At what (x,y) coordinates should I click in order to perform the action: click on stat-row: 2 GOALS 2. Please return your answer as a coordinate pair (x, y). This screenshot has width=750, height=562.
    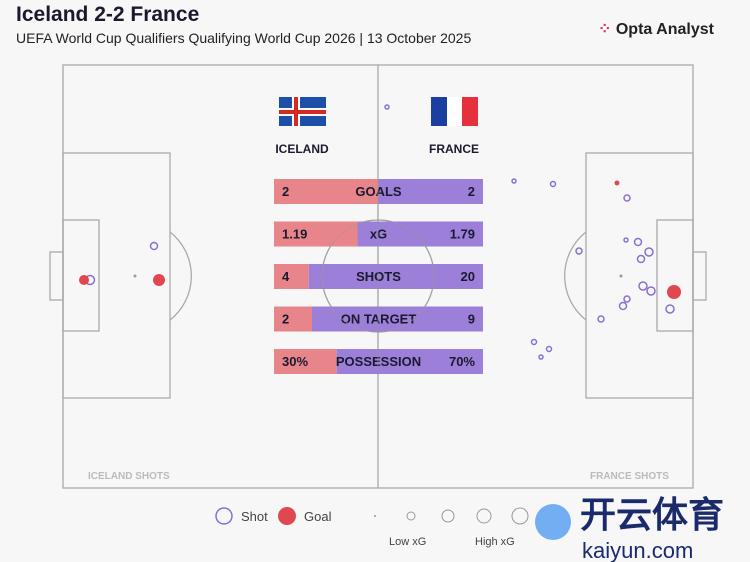
    Looking at the image, I should click on (378, 191).